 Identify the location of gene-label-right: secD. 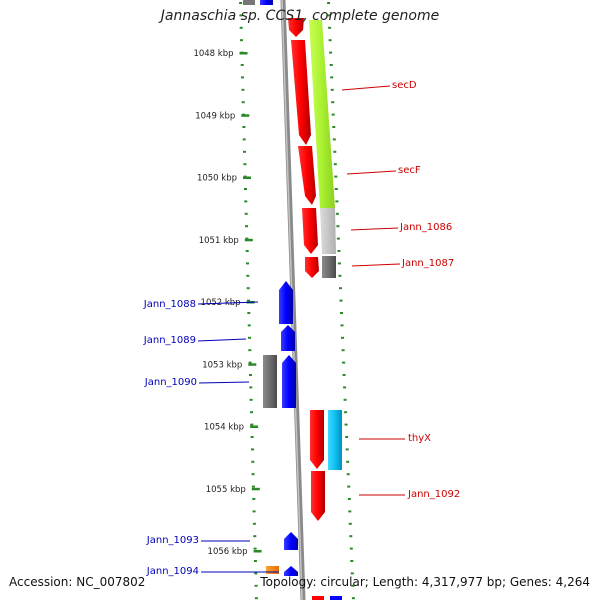
(404, 85).